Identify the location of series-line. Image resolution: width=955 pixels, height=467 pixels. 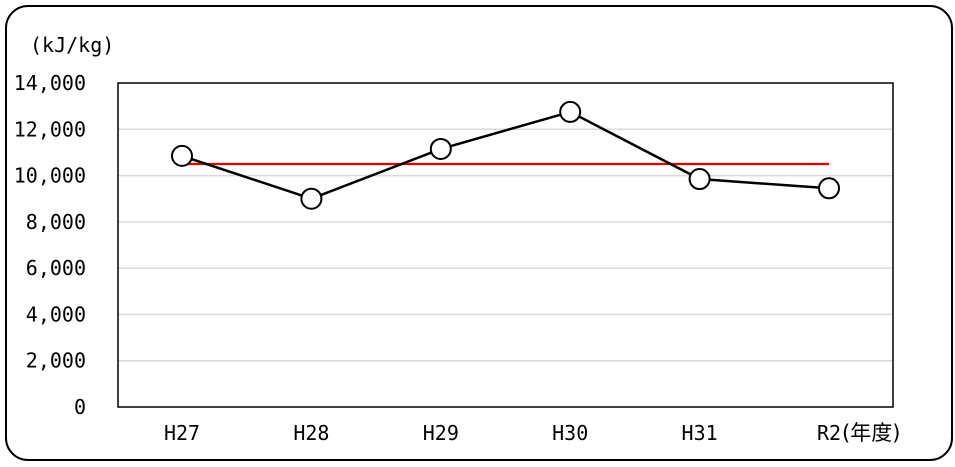
(505, 155).